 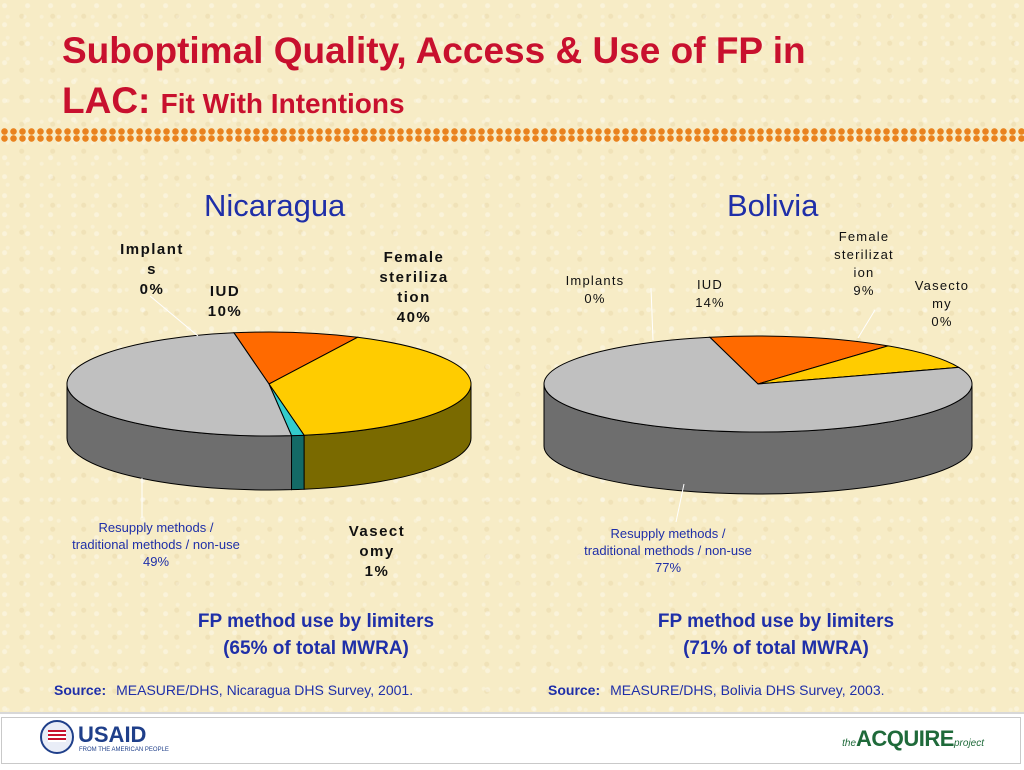 I want to click on slide-title-line2: LAC: Fit With Intentions, so click(x=233, y=101).